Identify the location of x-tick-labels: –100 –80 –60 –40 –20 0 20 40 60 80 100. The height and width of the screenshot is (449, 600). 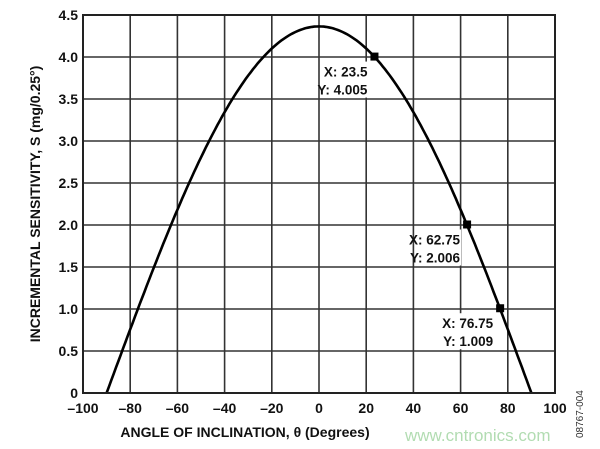
(316, 408).